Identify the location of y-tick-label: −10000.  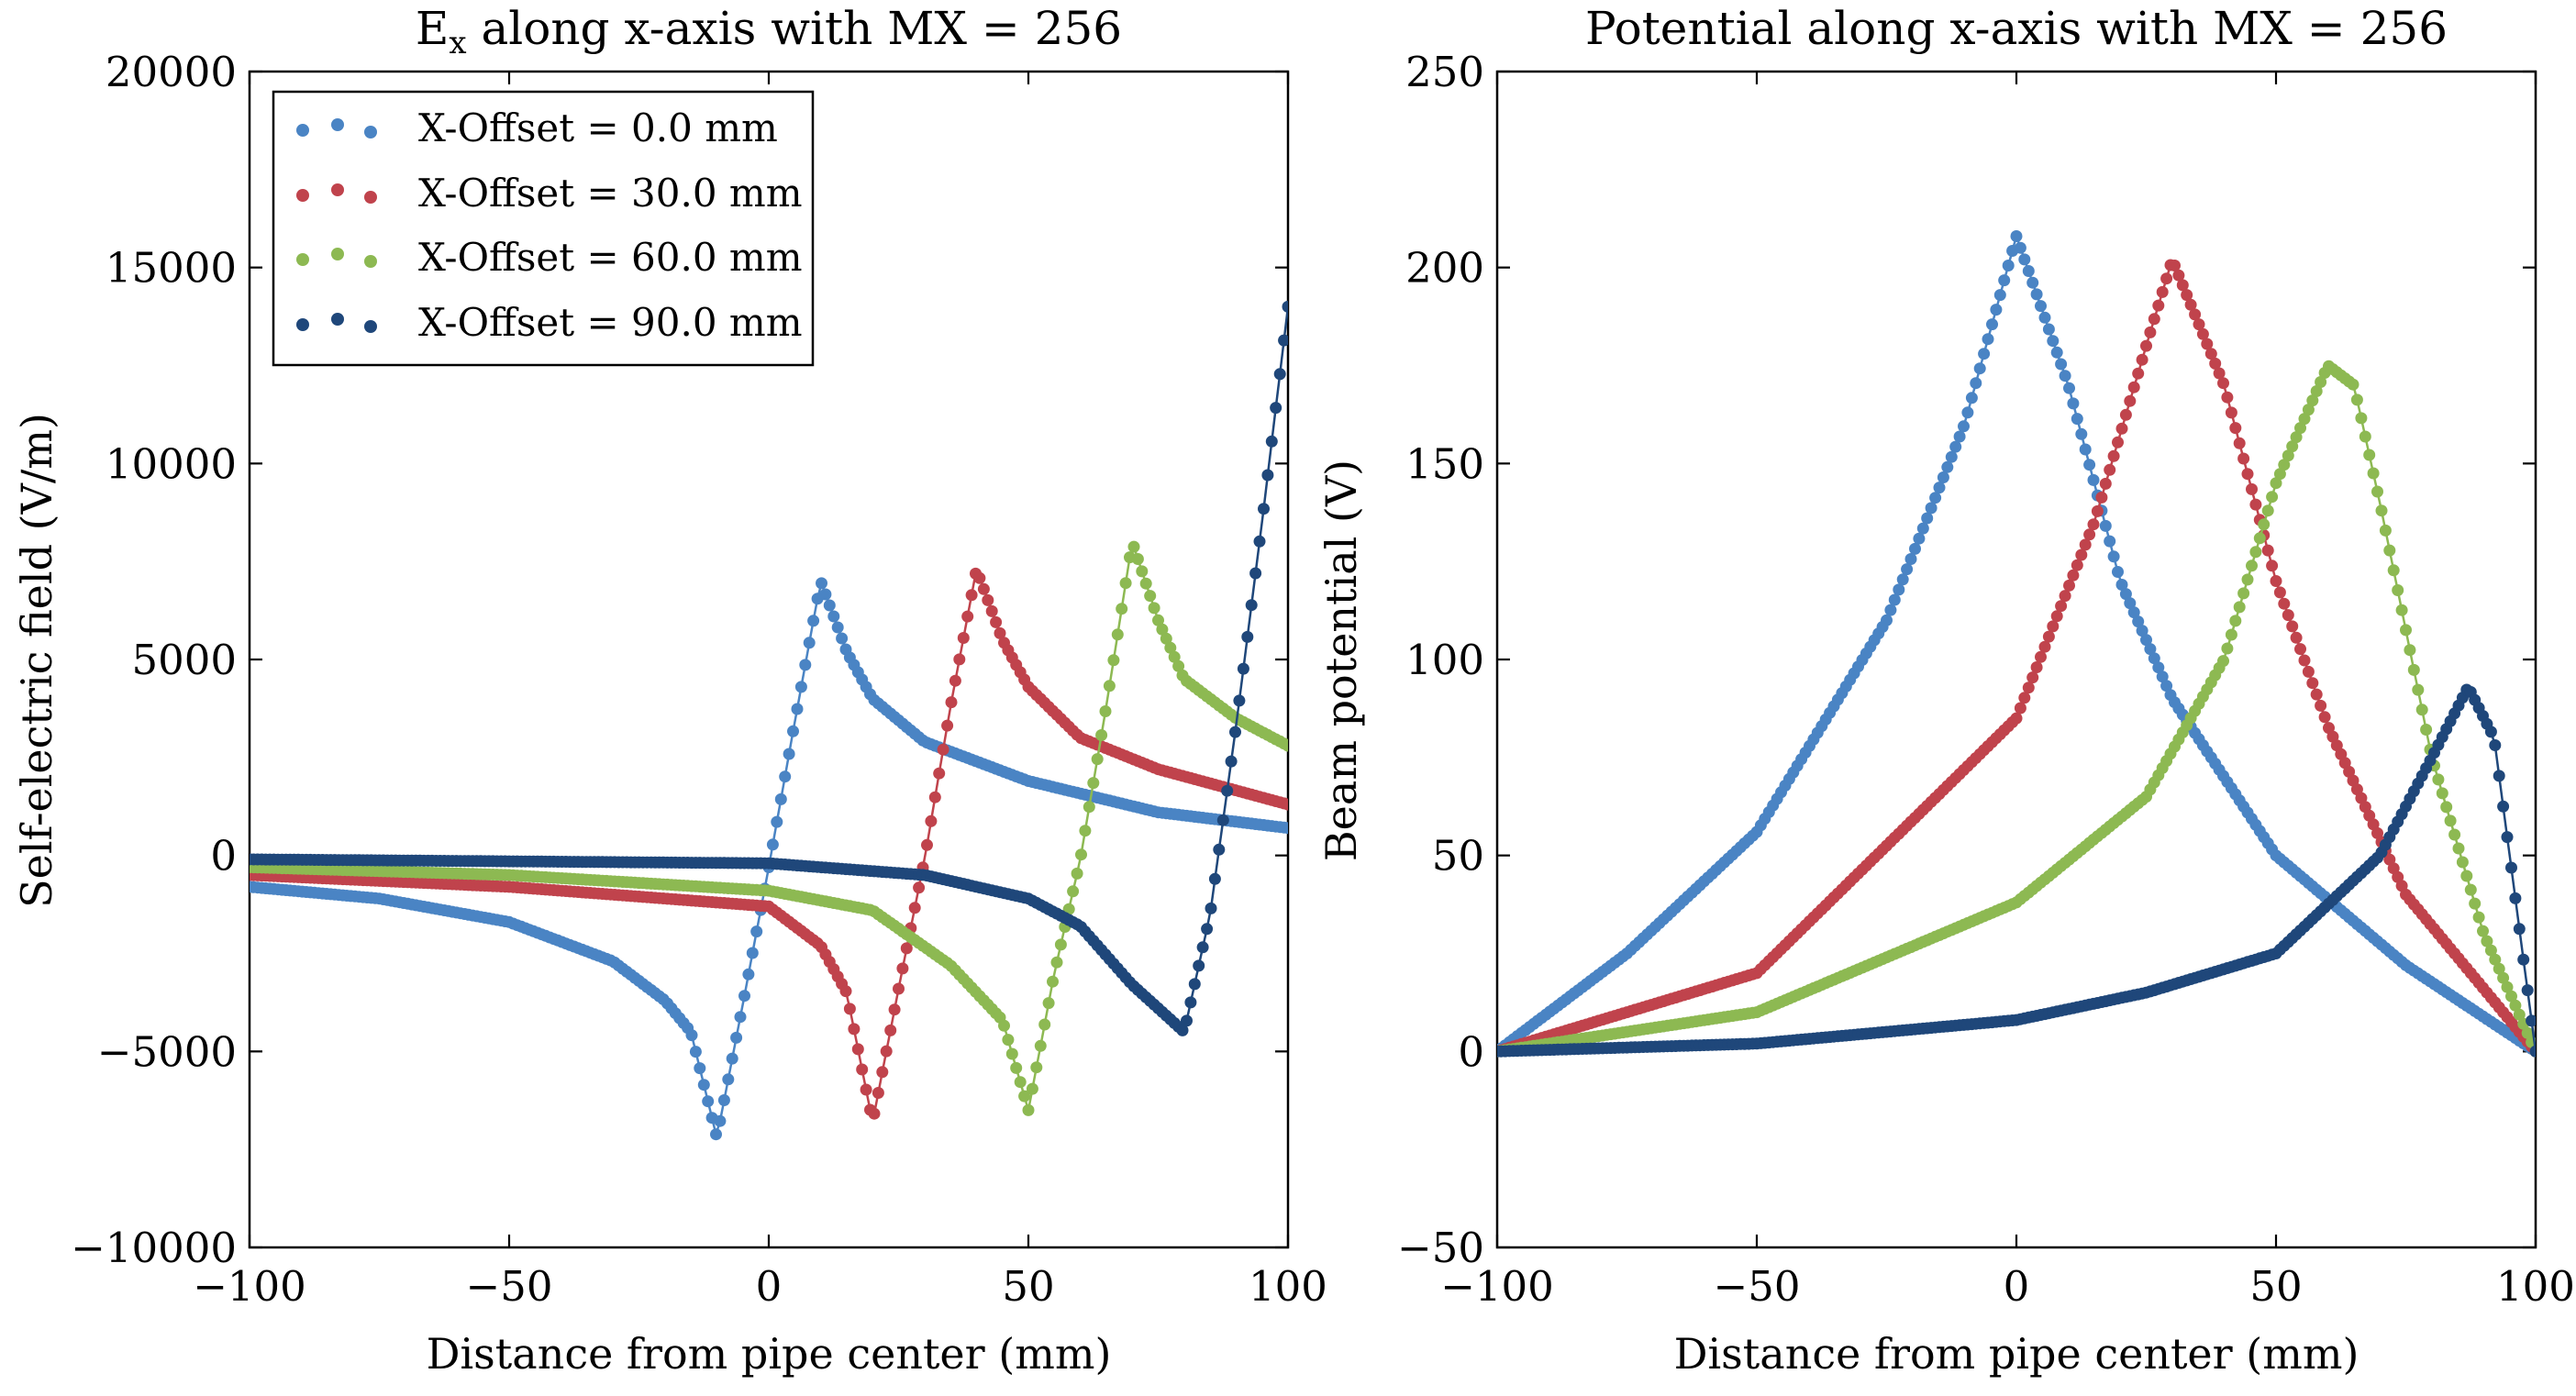
(154, 1248).